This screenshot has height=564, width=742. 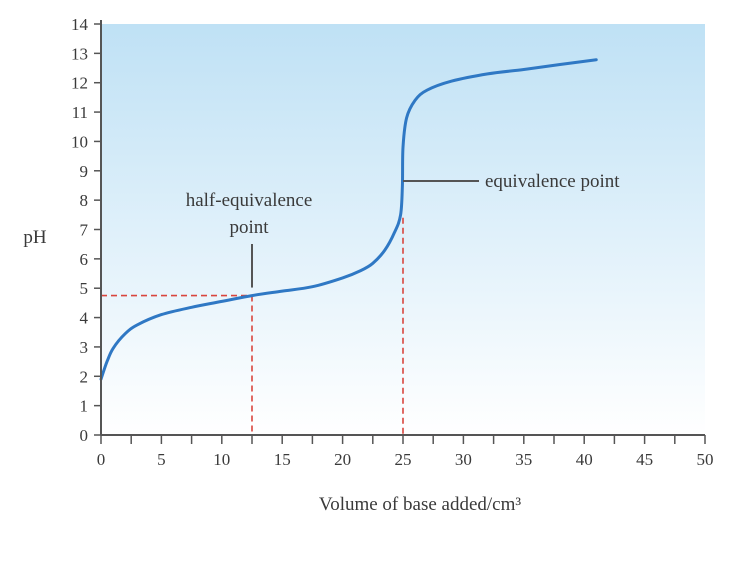 What do you see at coordinates (403, 459) in the screenshot?
I see `x-tick-label: 25` at bounding box center [403, 459].